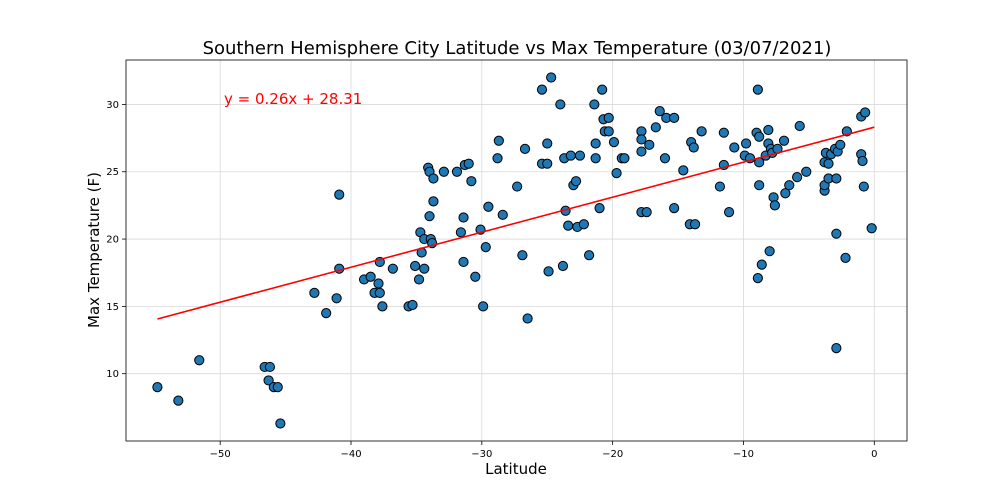 Image resolution: width=1008 pixels, height=504 pixels. What do you see at coordinates (350, 454) in the screenshot?
I see `x-tick-label: −40` at bounding box center [350, 454].